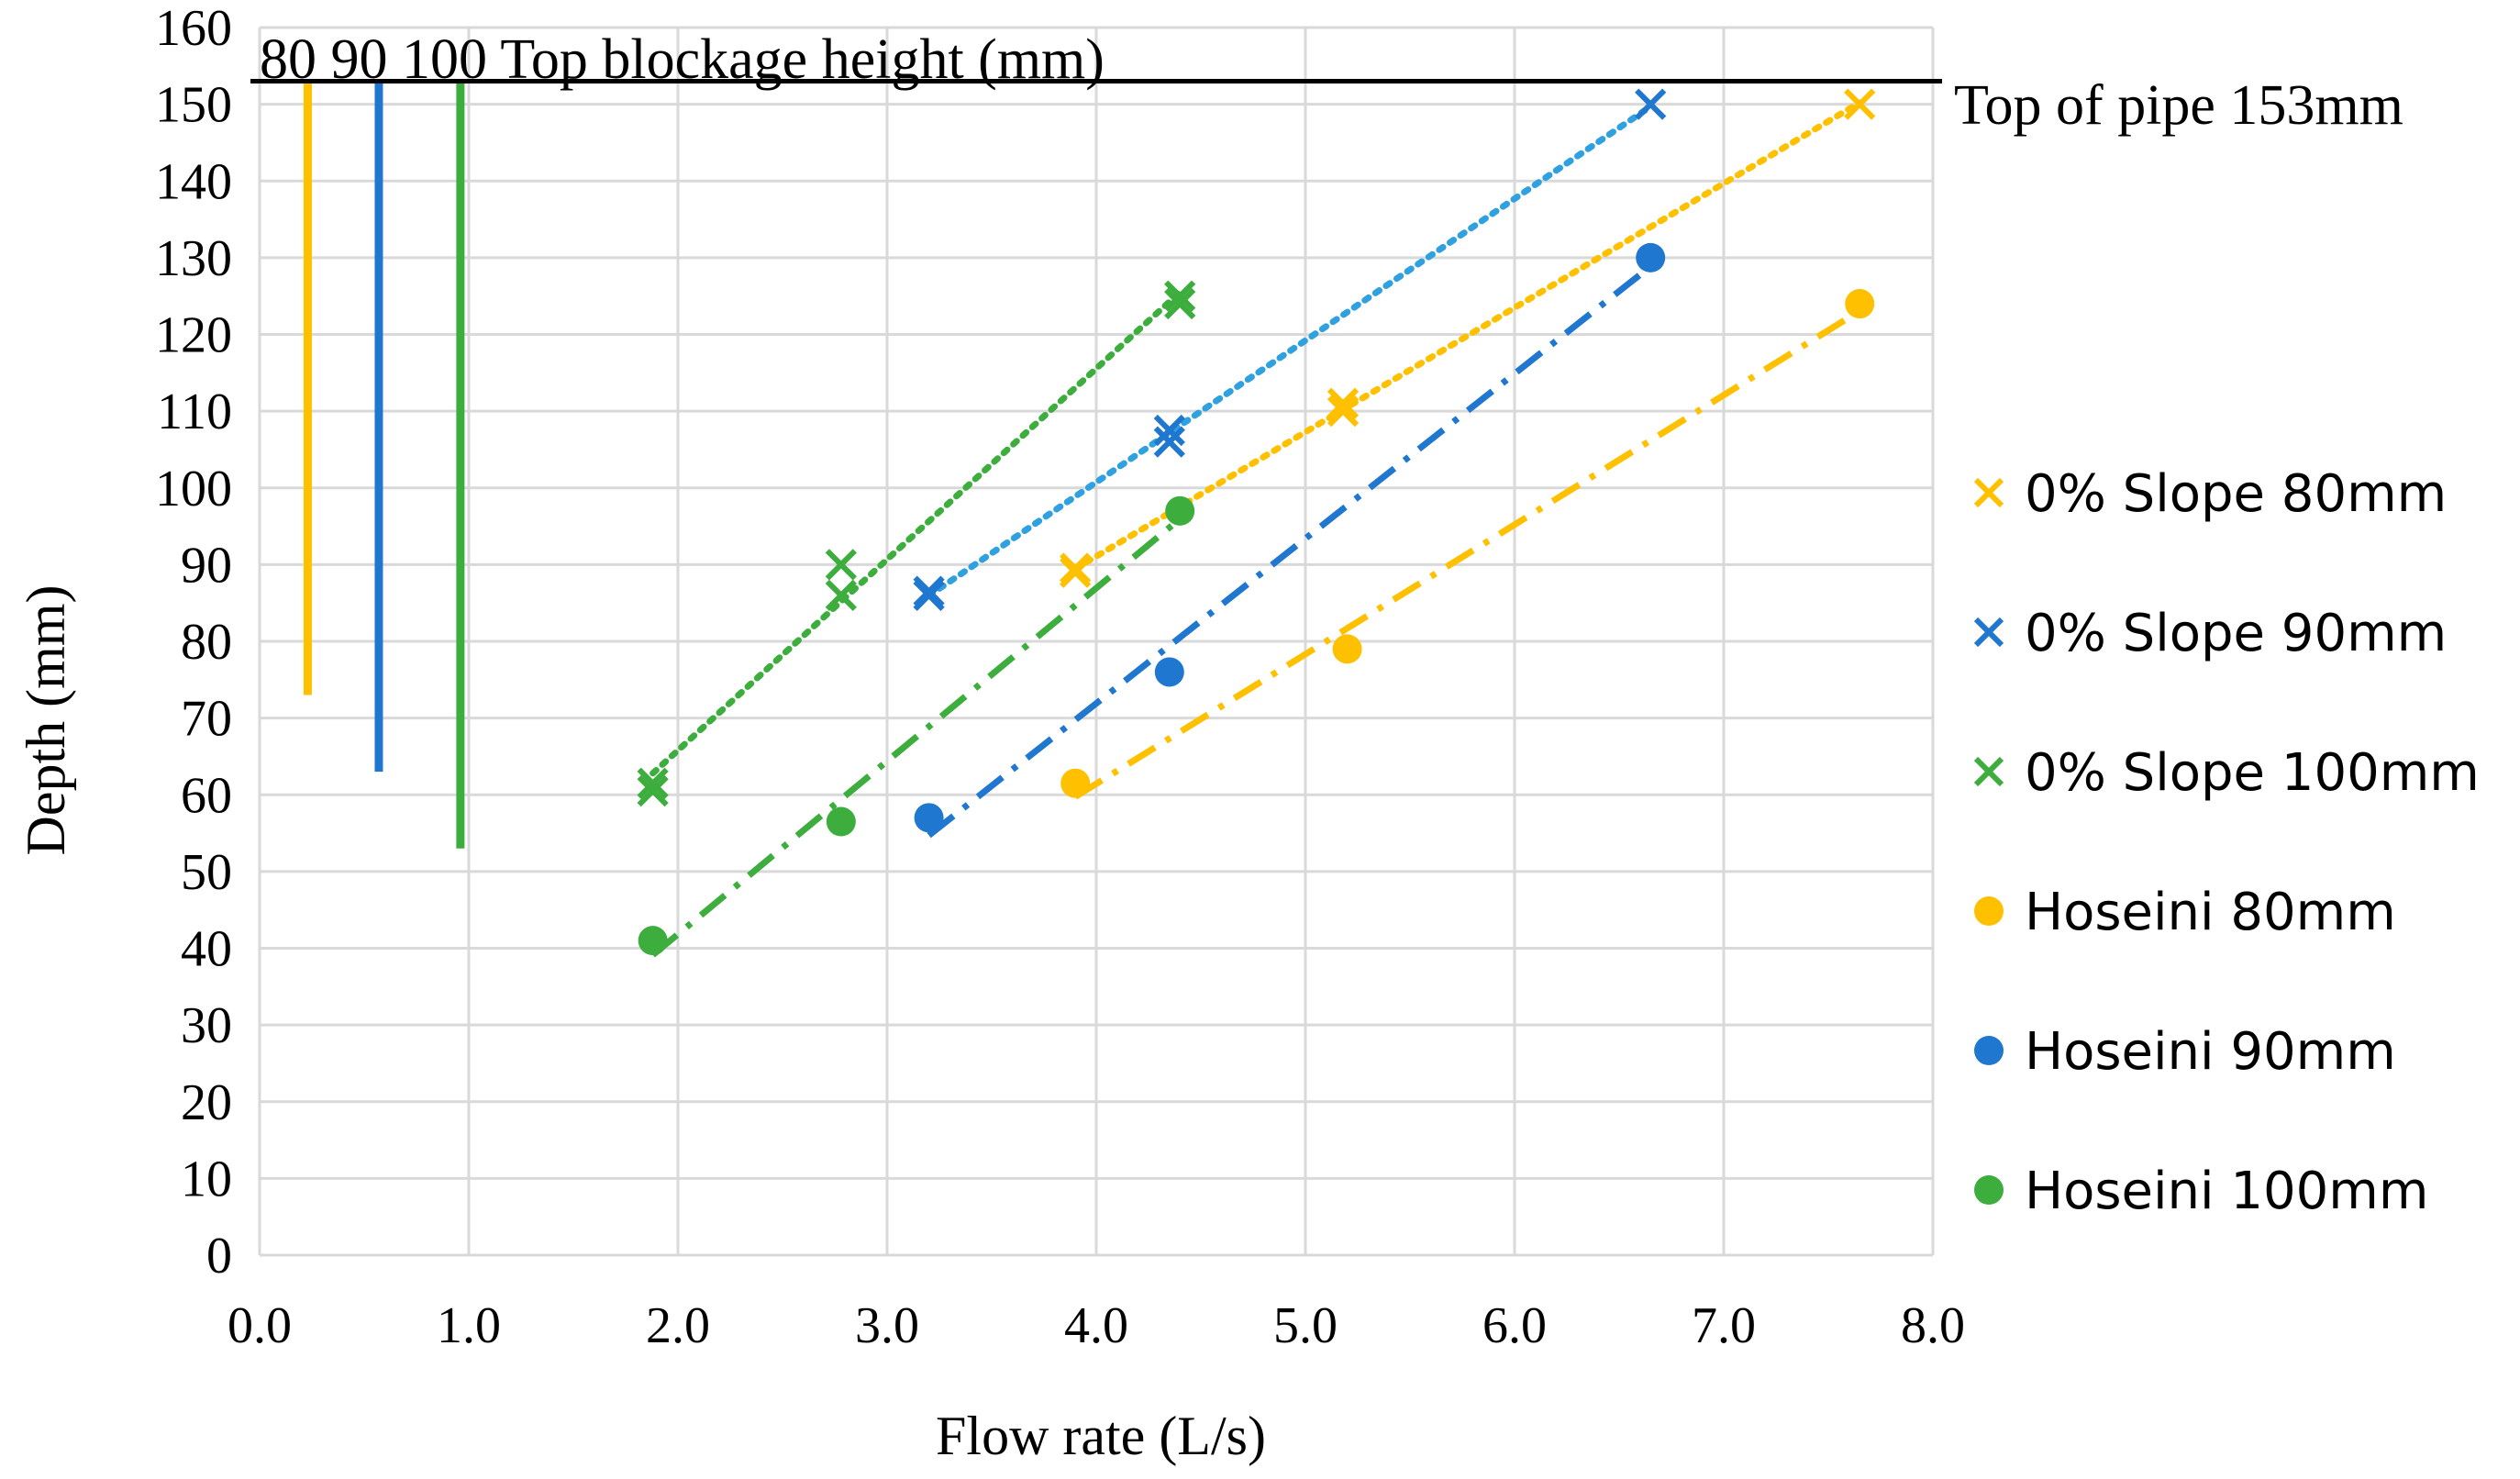 The image size is (2520, 1479). Describe the element at coordinates (469, 1325) in the screenshot. I see `x-tick-label: 1.0` at that location.